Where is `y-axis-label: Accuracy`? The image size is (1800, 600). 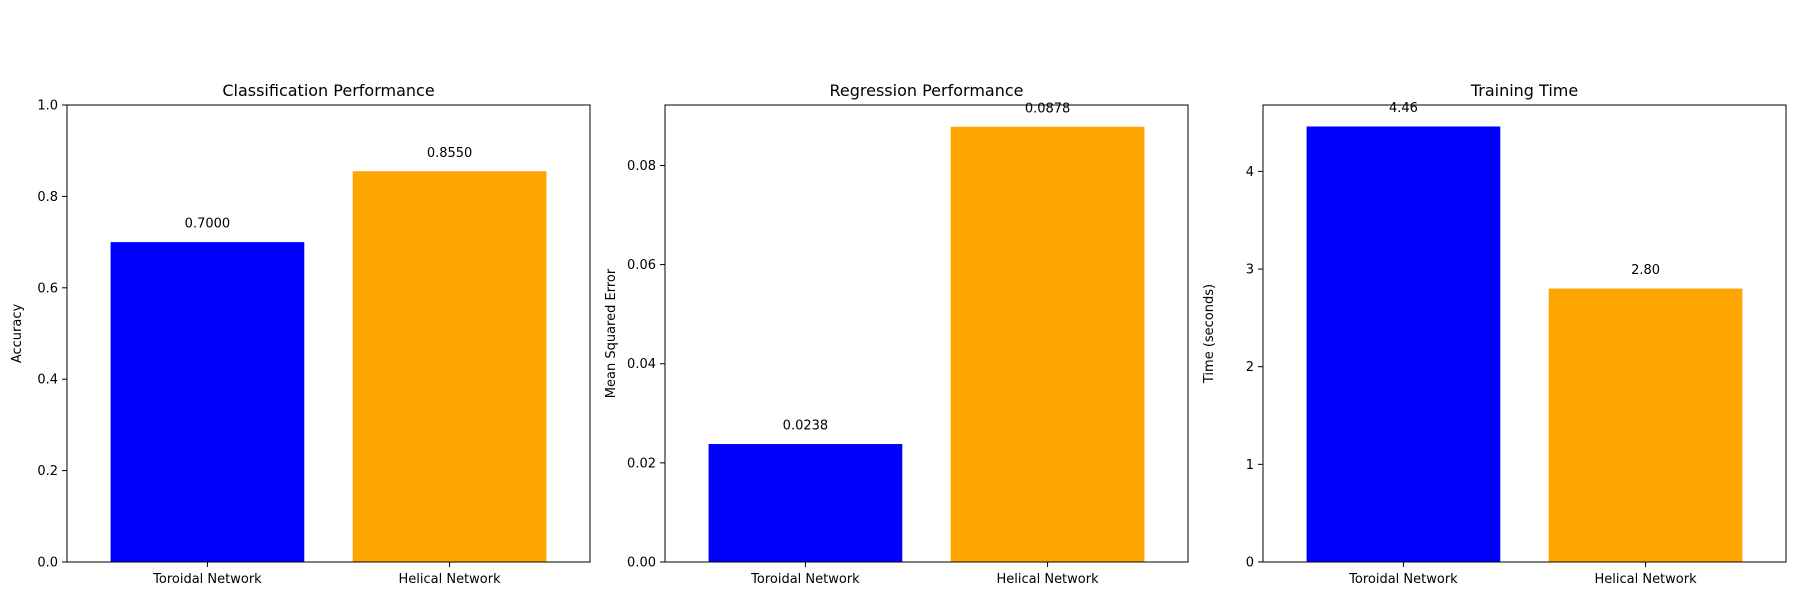 y-axis-label: Accuracy is located at coordinates (17, 334).